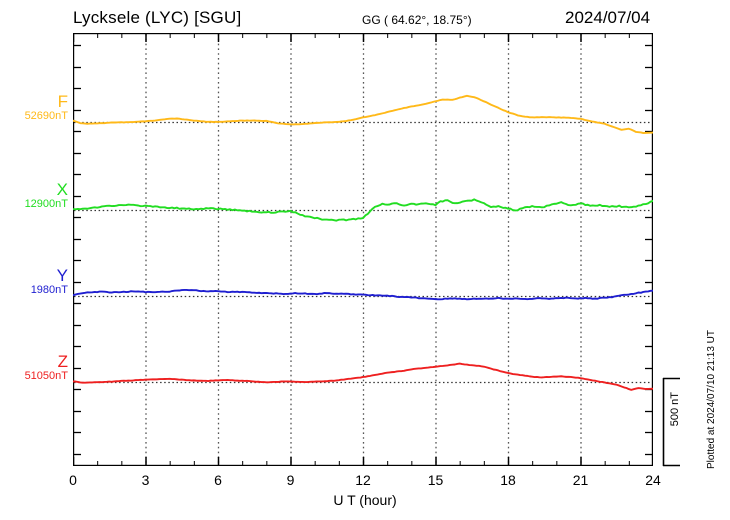  Describe the element at coordinates (218, 480) in the screenshot. I see `x-tick-label: 6` at that location.